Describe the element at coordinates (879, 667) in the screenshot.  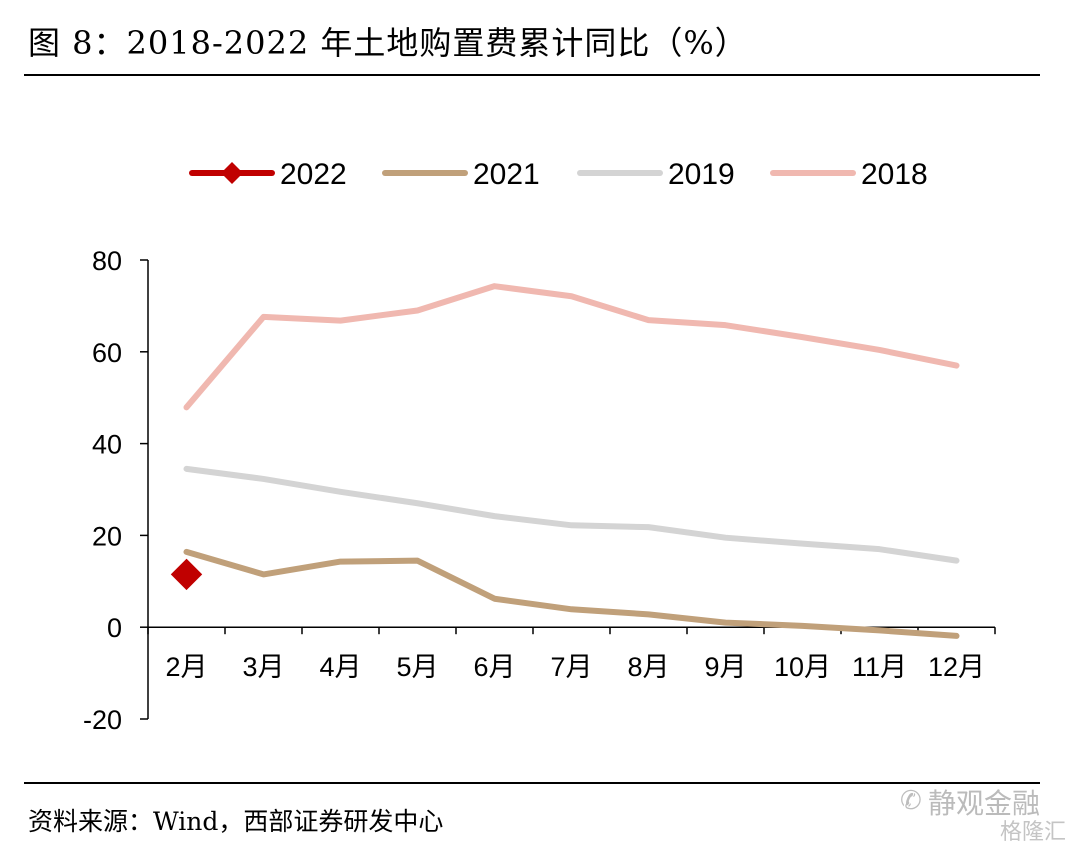
I see `x-tick-label: 11月` at that location.